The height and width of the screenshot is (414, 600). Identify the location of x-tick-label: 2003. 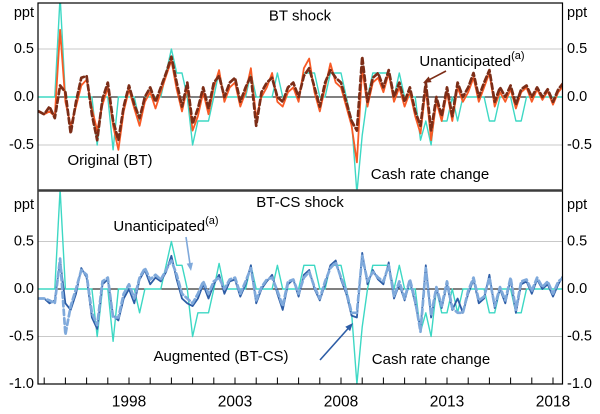
(235, 402).